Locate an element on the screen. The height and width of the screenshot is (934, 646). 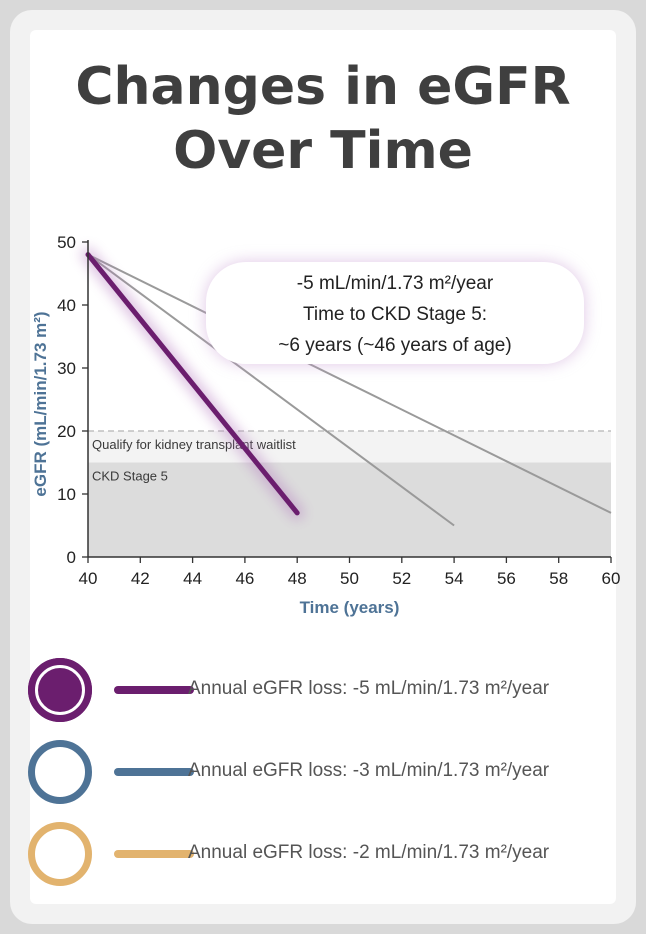
y-tick-label: 30 is located at coordinates (66, 368).